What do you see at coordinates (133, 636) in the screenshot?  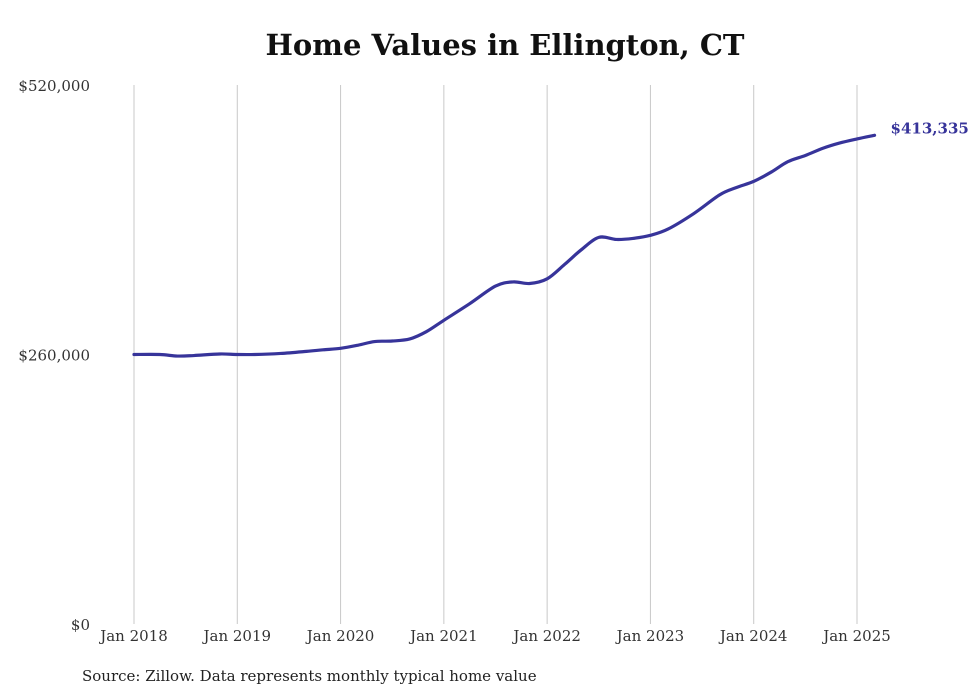 I see `x-tick-label: Jan 2018` at bounding box center [133, 636].